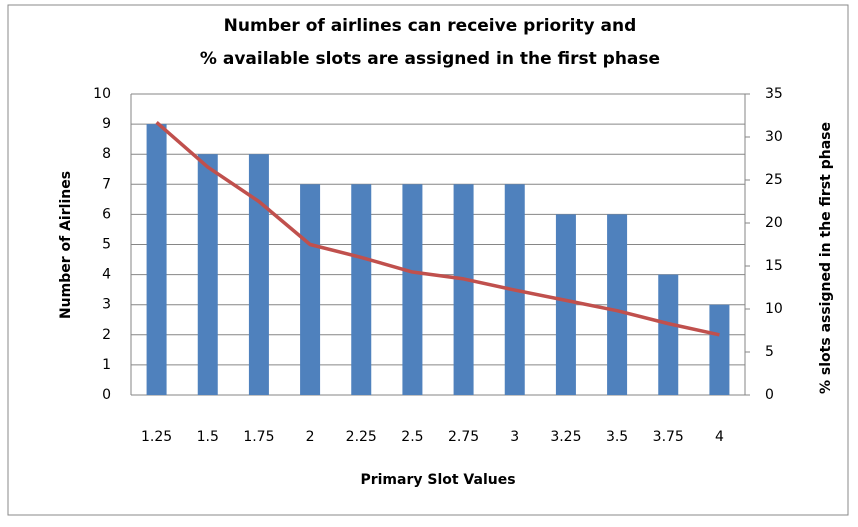 Image resolution: width=858 pixels, height=527 pixels. Describe the element at coordinates (106, 154) in the screenshot. I see `y-tick-label: 8` at that location.